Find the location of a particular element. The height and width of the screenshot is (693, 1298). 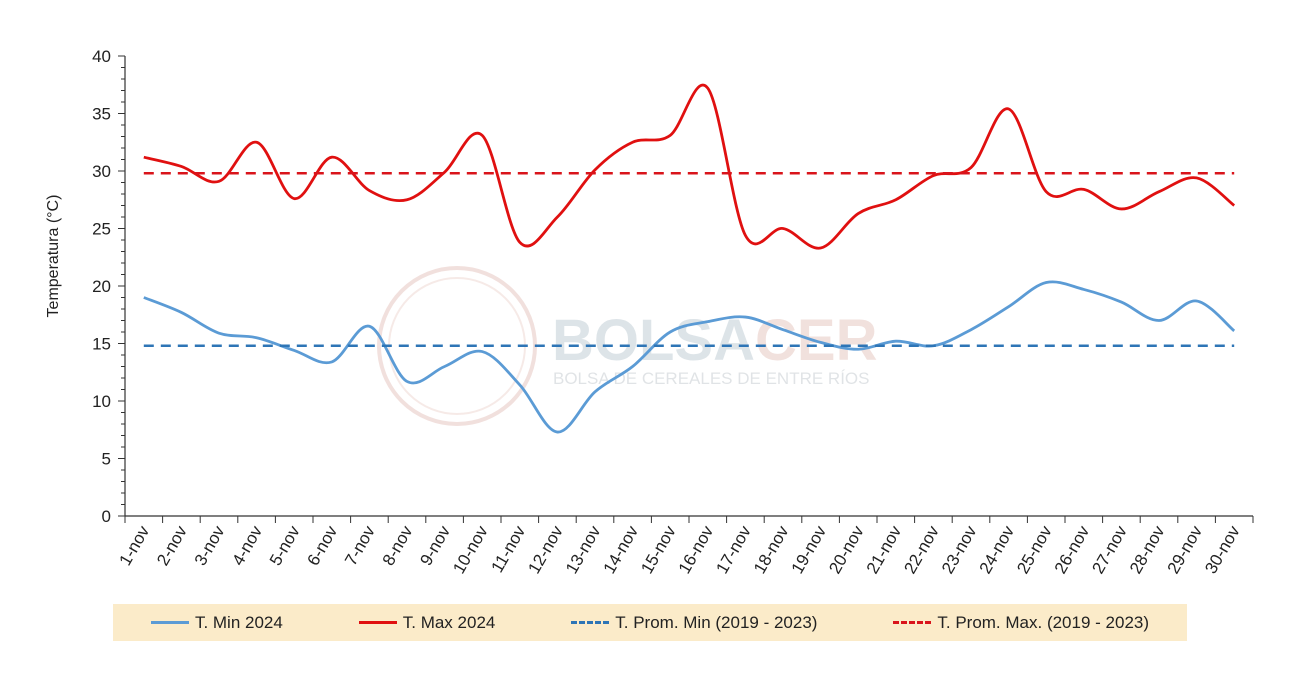

x-tick-label: 9-nov is located at coordinates (435, 545).